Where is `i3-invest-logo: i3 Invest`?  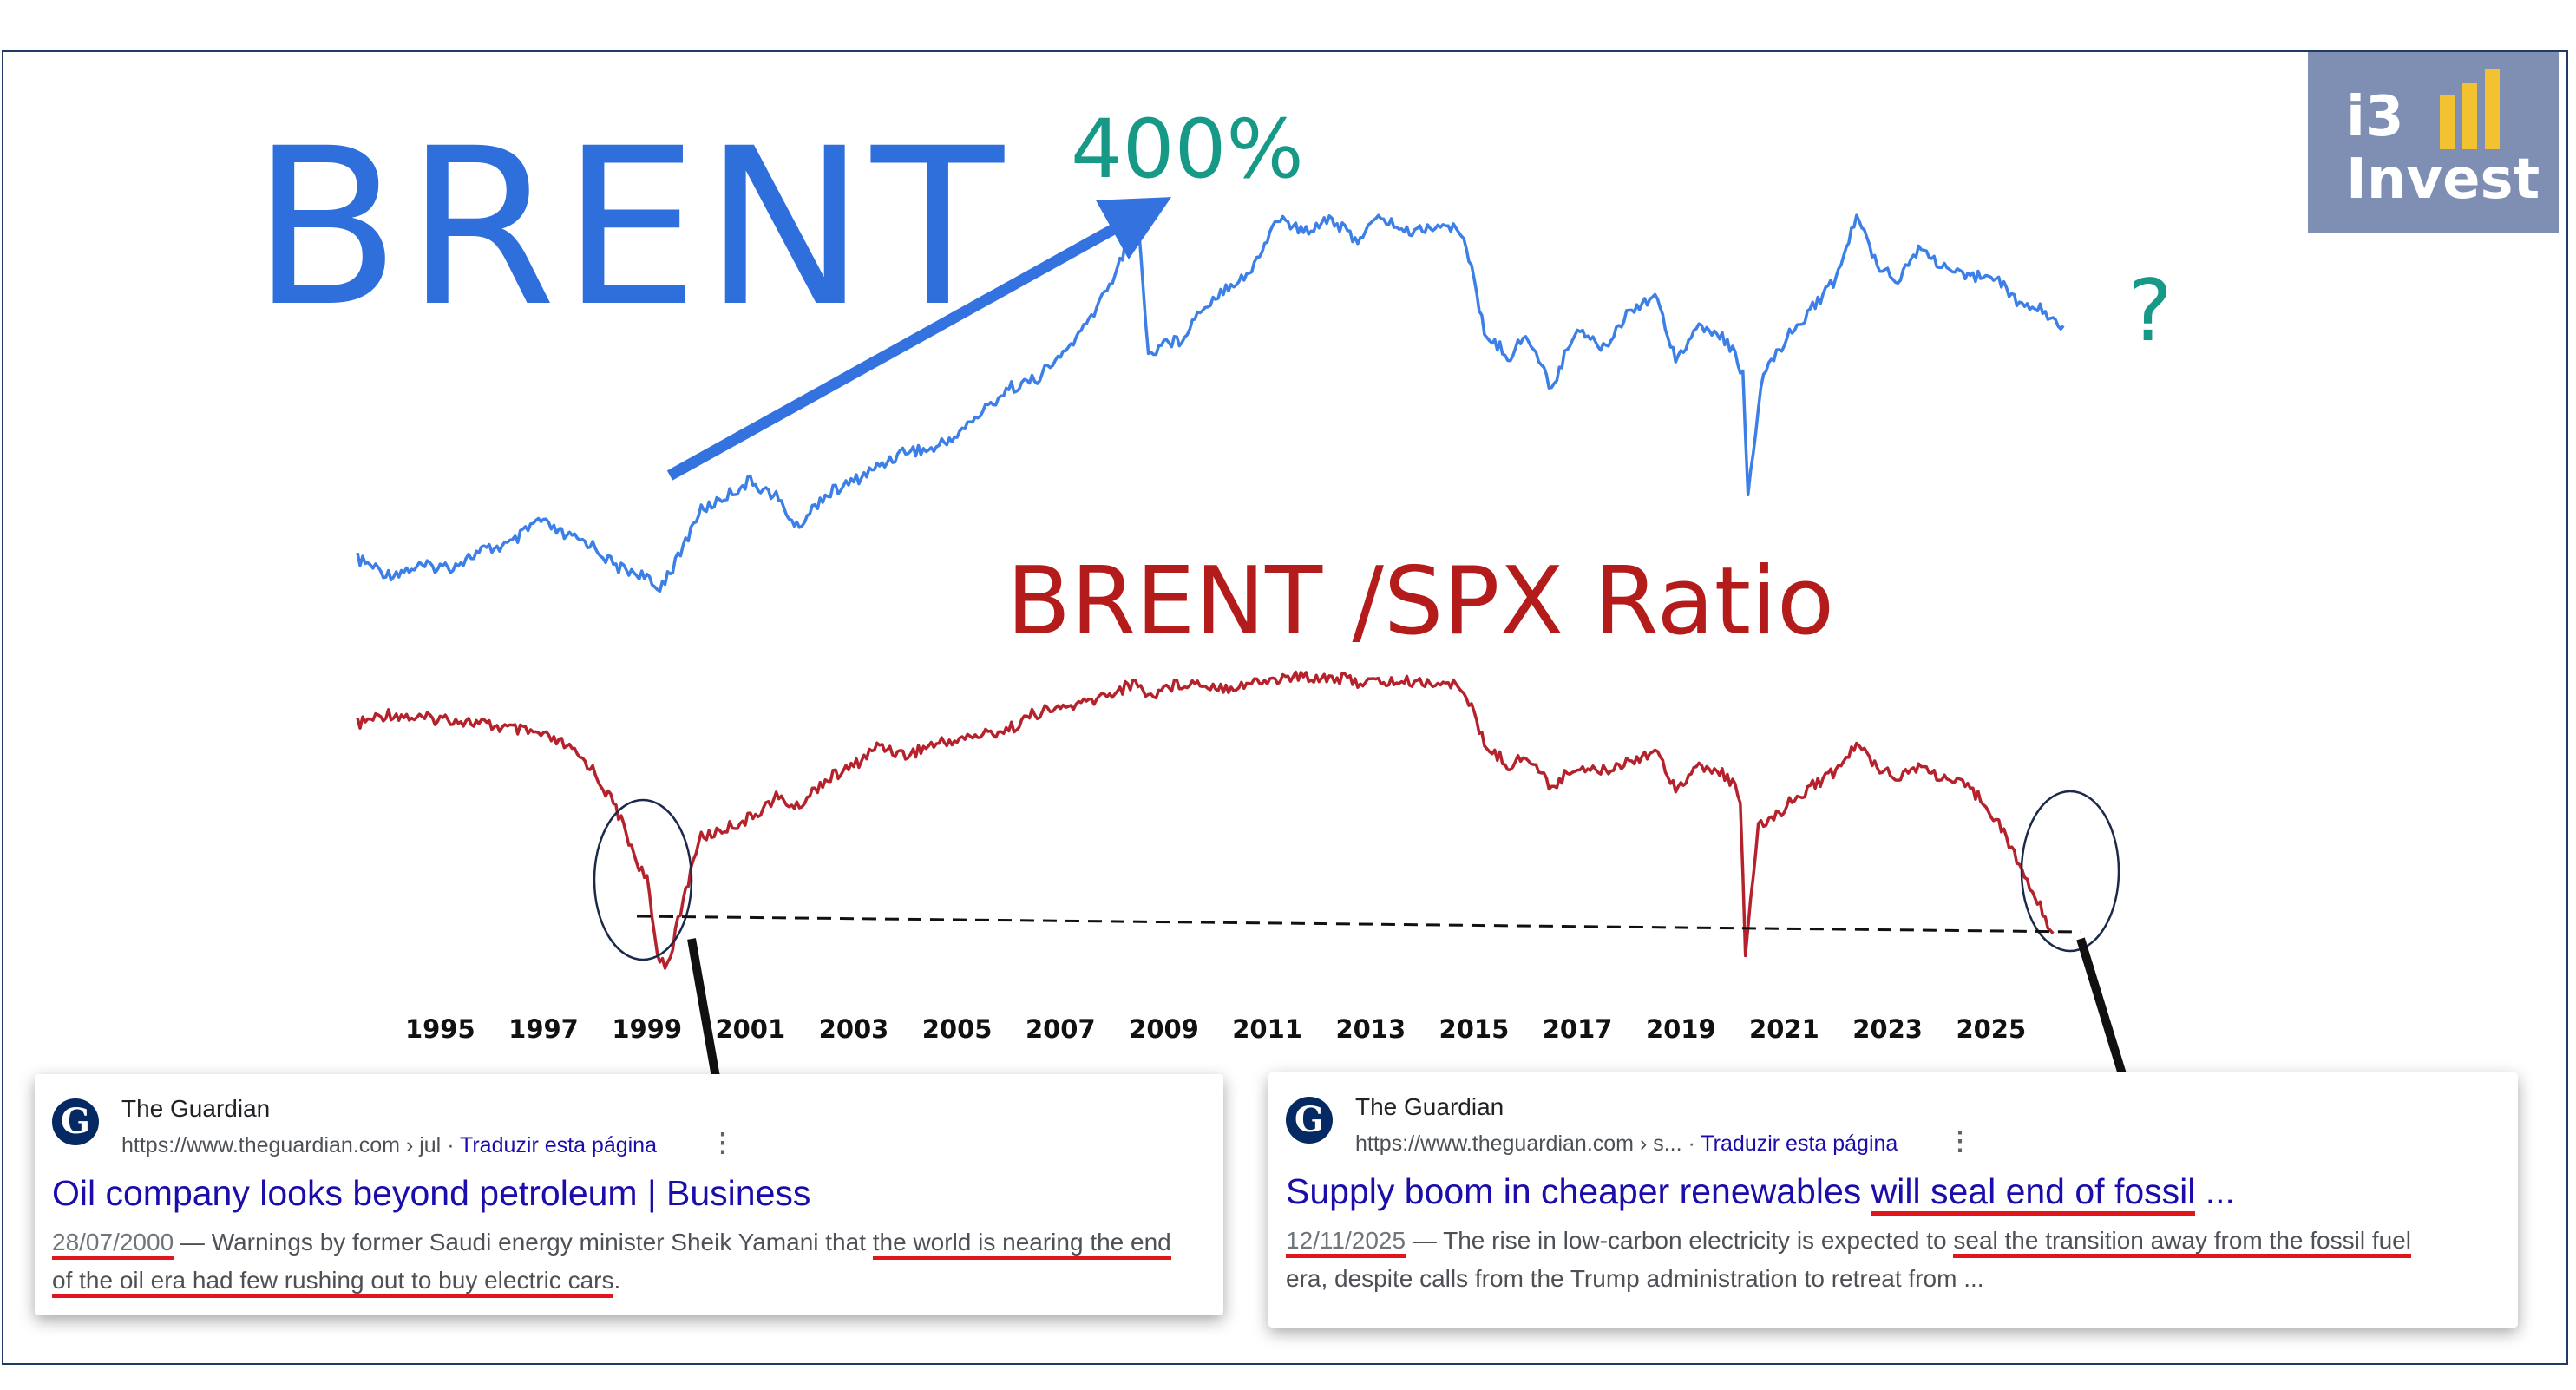 i3-invest-logo: i3 Invest is located at coordinates (2433, 143).